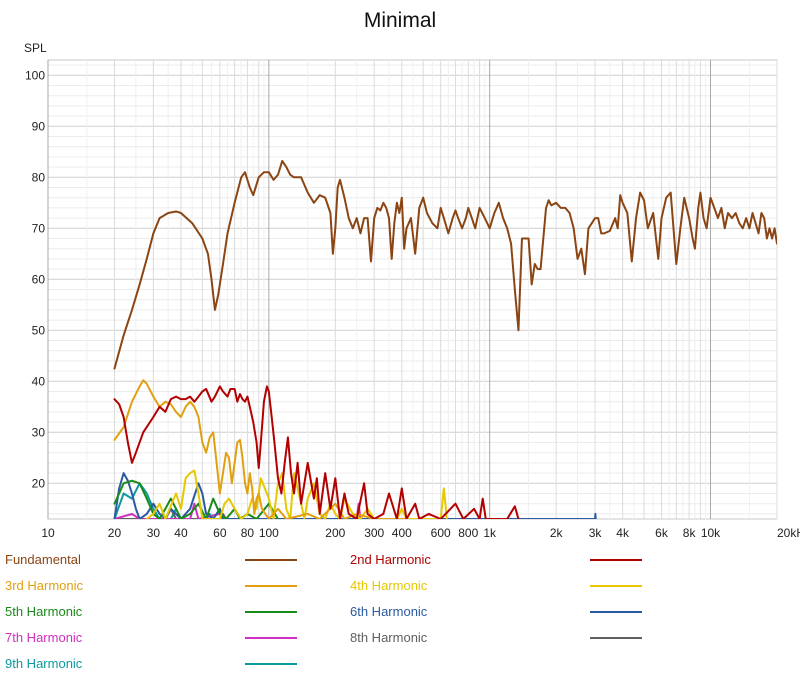  Describe the element at coordinates (623, 533) in the screenshot. I see `x-tick-label: 4k` at that location.